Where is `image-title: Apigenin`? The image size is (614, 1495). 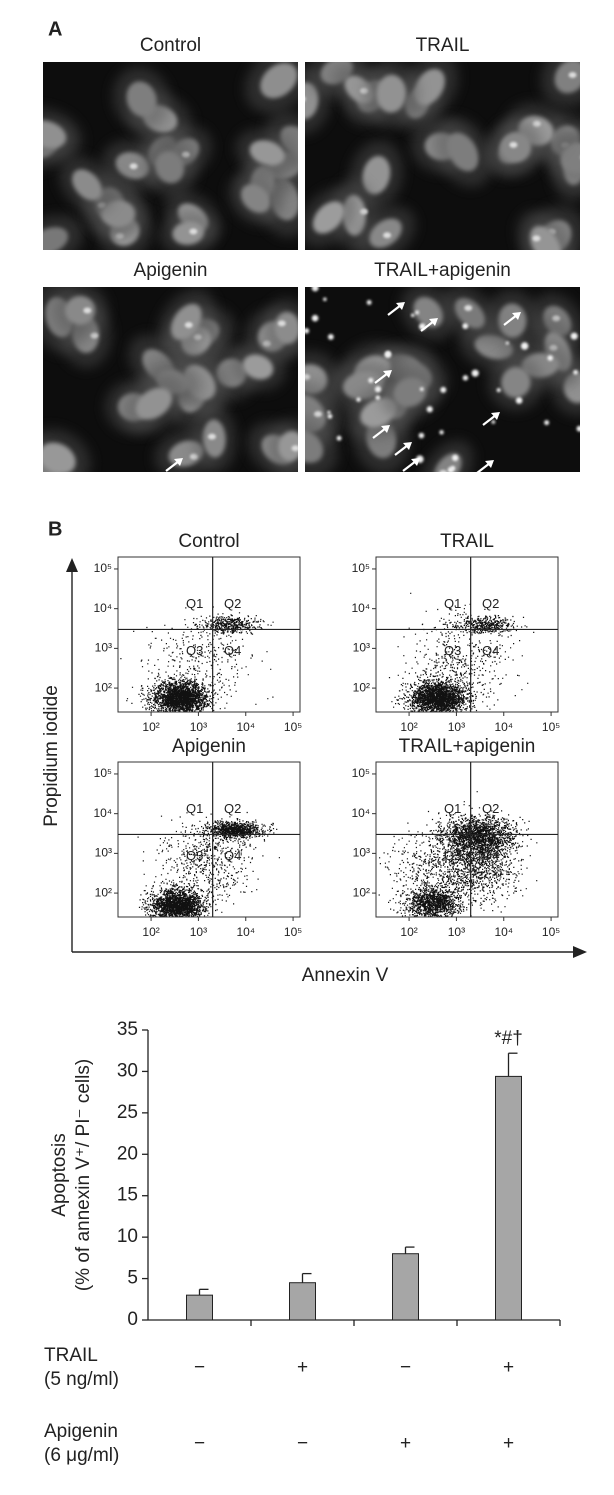 image-title: Apigenin is located at coordinates (171, 270).